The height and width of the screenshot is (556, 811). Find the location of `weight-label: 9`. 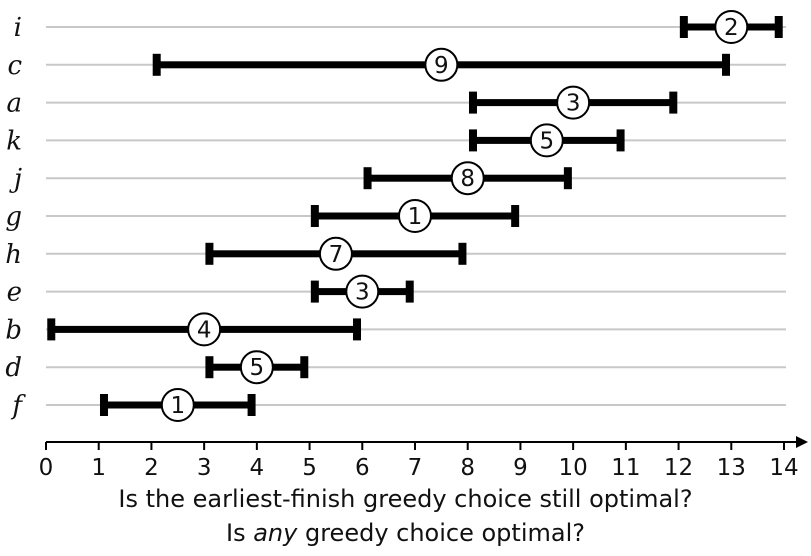

weight-label: 9 is located at coordinates (441, 66).